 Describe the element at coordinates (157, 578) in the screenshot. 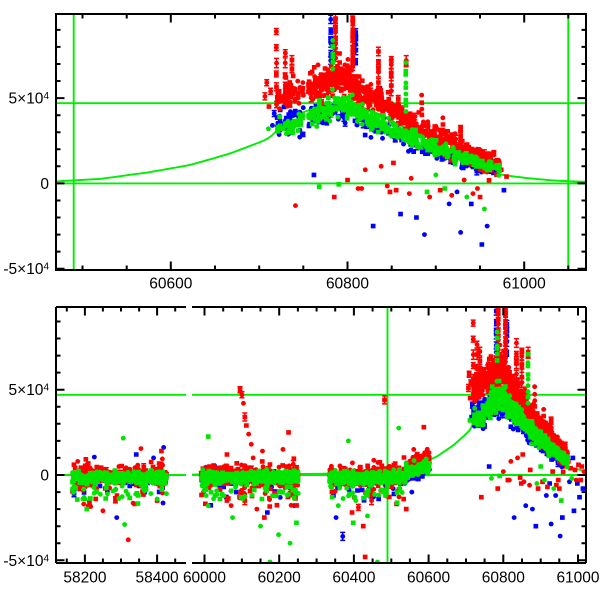

I see `svg-text: 58400` at that location.